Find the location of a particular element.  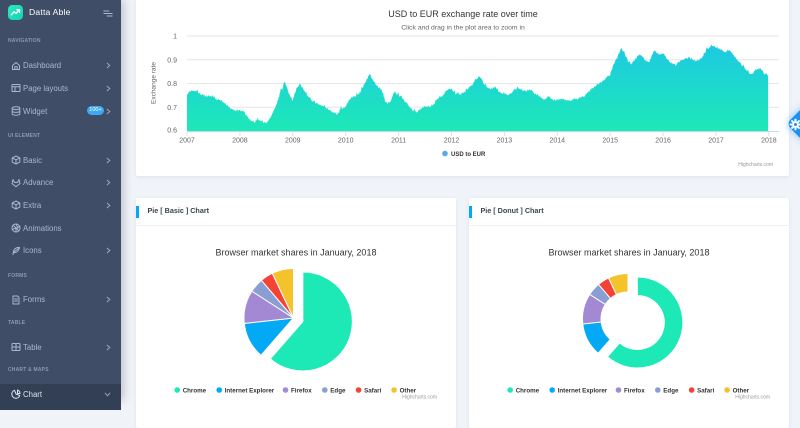

svg-text: 2017 is located at coordinates (716, 141).